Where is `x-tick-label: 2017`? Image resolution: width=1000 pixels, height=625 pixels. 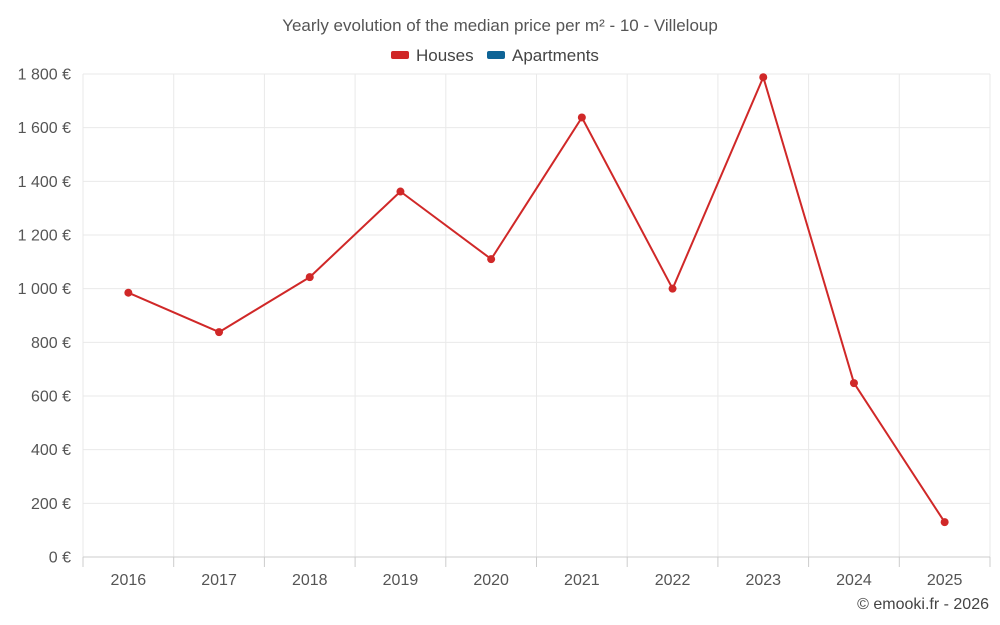
x-tick-label: 2017 is located at coordinates (219, 580).